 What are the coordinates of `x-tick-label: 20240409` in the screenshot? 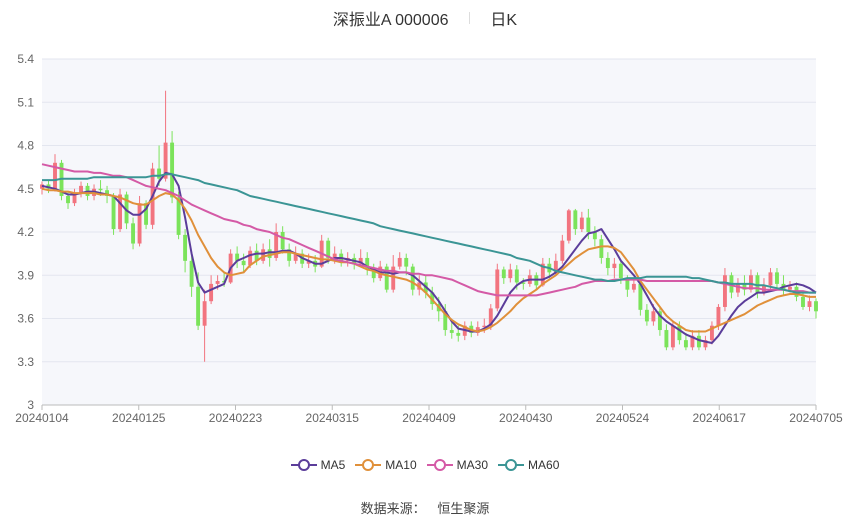 It's located at (429, 418).